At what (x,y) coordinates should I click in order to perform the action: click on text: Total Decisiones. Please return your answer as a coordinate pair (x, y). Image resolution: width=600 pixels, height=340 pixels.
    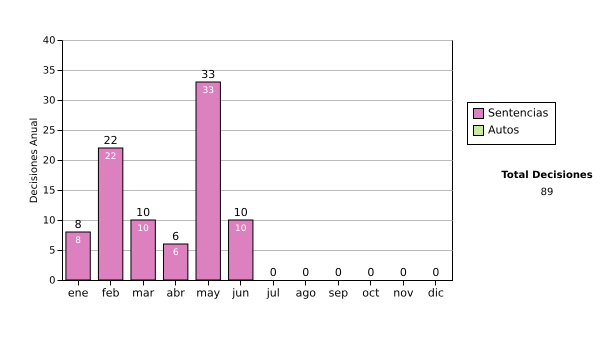
    Looking at the image, I should click on (547, 175).